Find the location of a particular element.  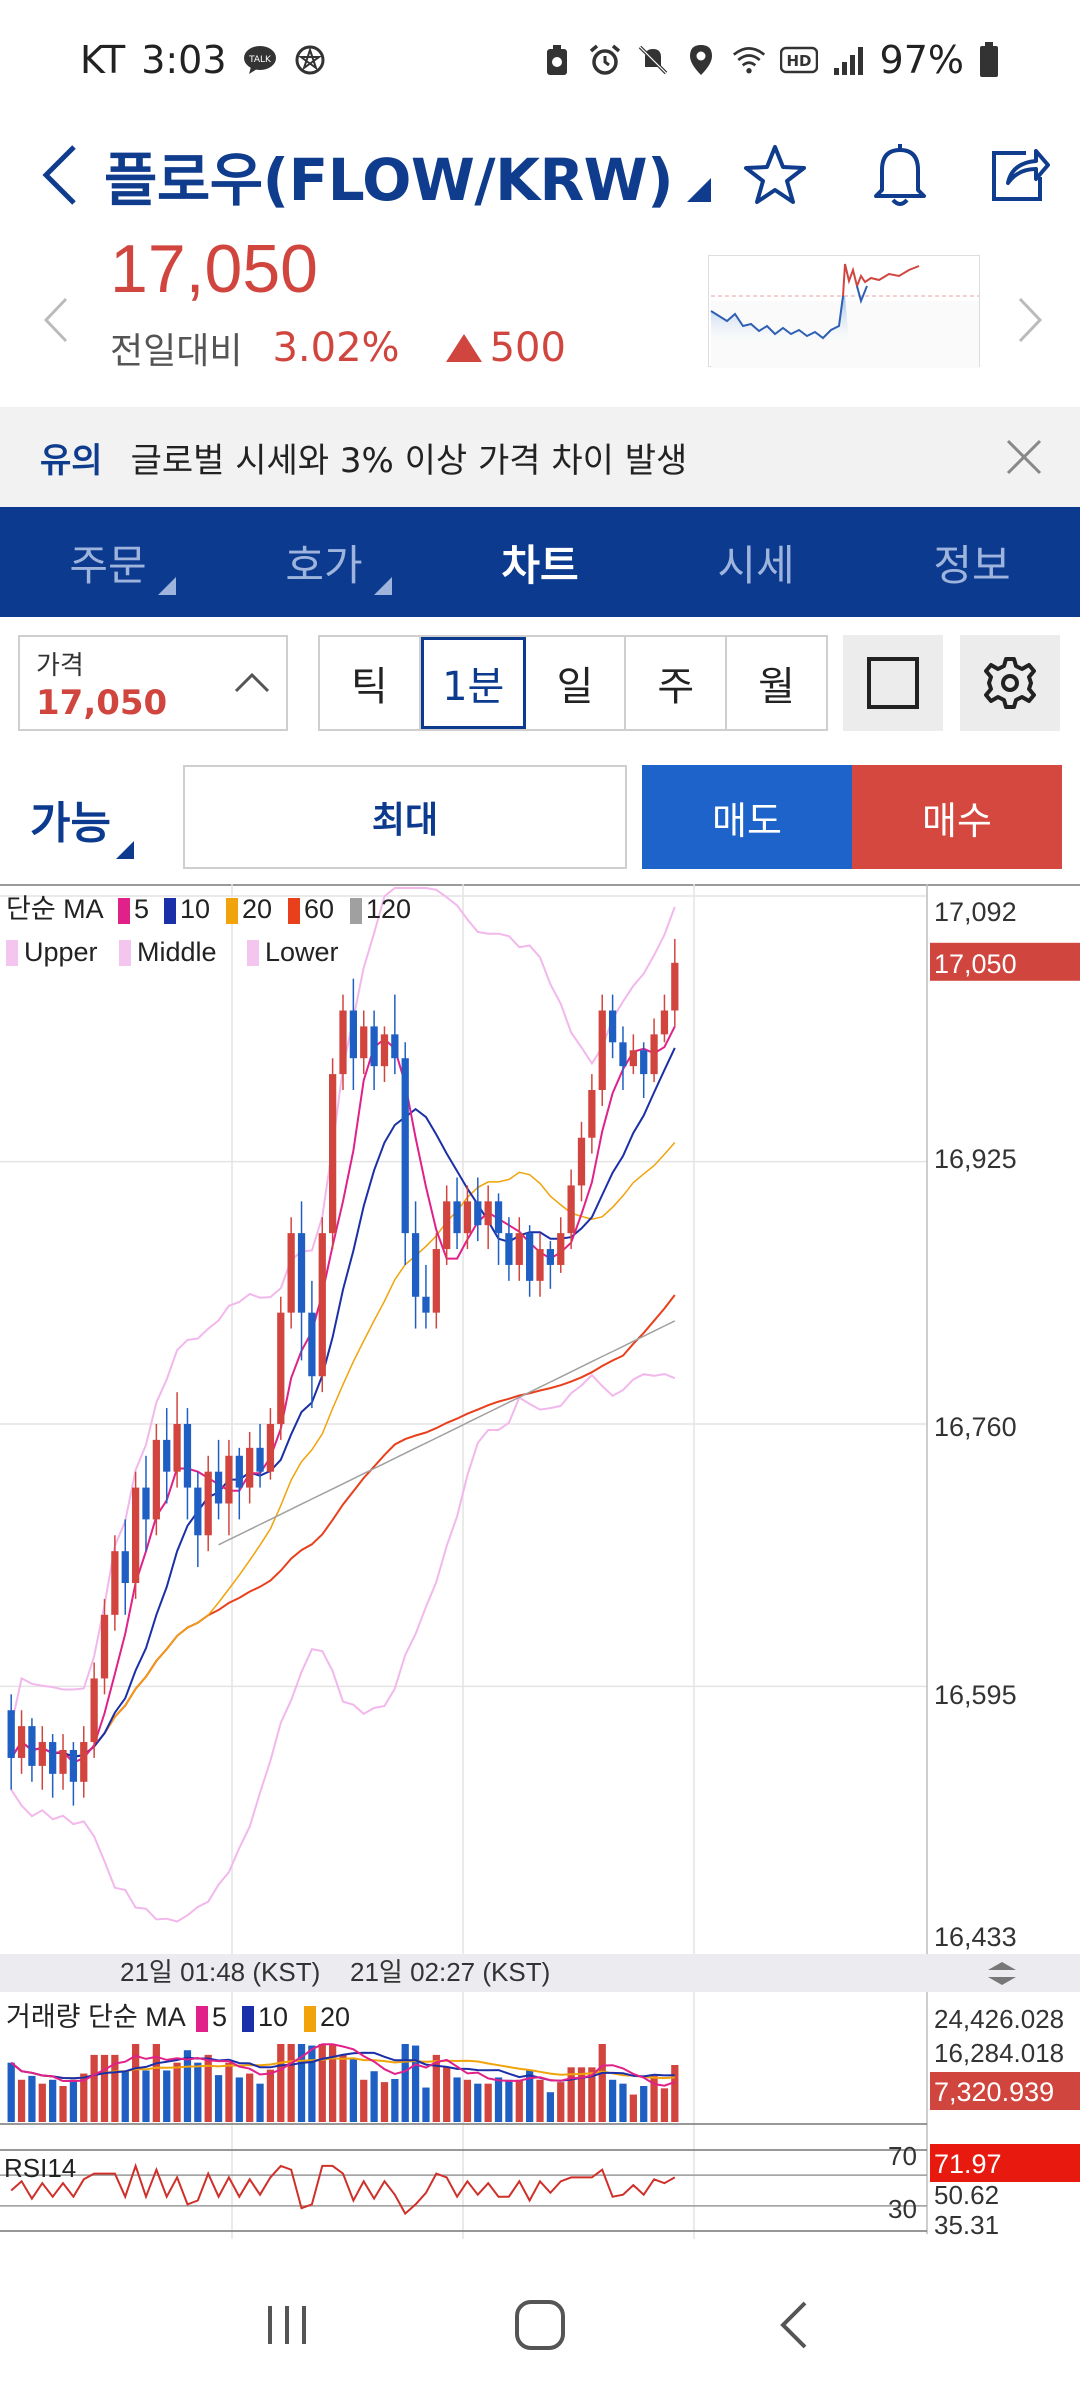

chevron-up-icon is located at coordinates (252, 682).